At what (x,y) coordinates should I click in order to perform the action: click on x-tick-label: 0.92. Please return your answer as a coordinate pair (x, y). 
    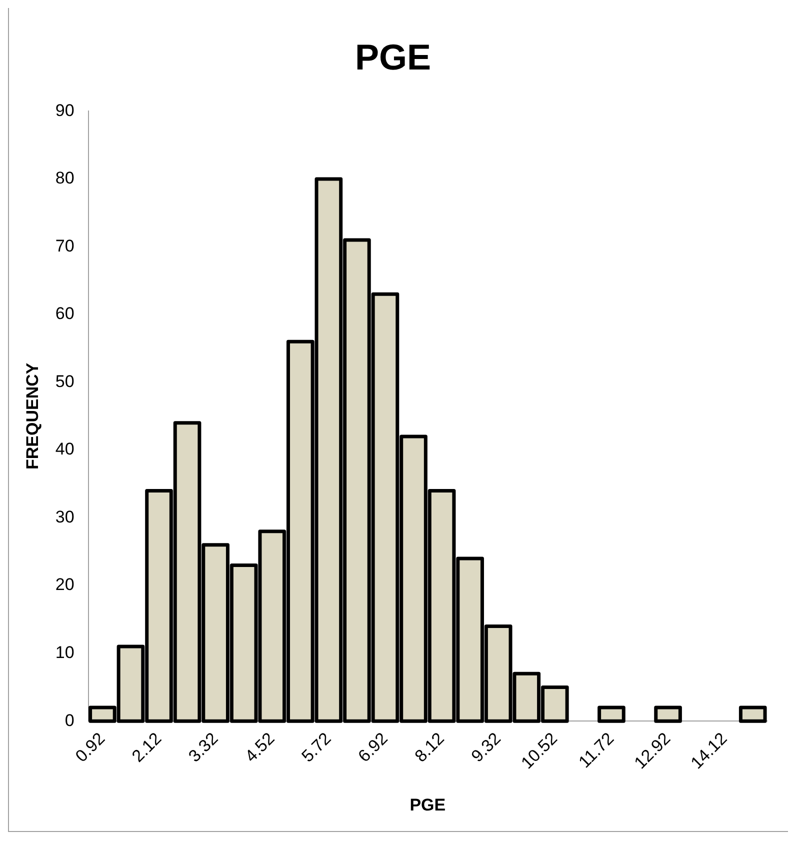
    Looking at the image, I should click on (90, 747).